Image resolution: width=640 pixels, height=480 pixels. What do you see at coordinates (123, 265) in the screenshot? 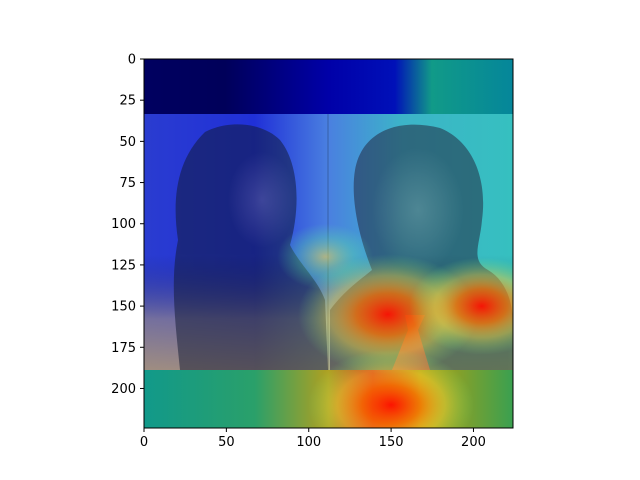
I see `y-tick-label-125: 125` at bounding box center [123, 265].